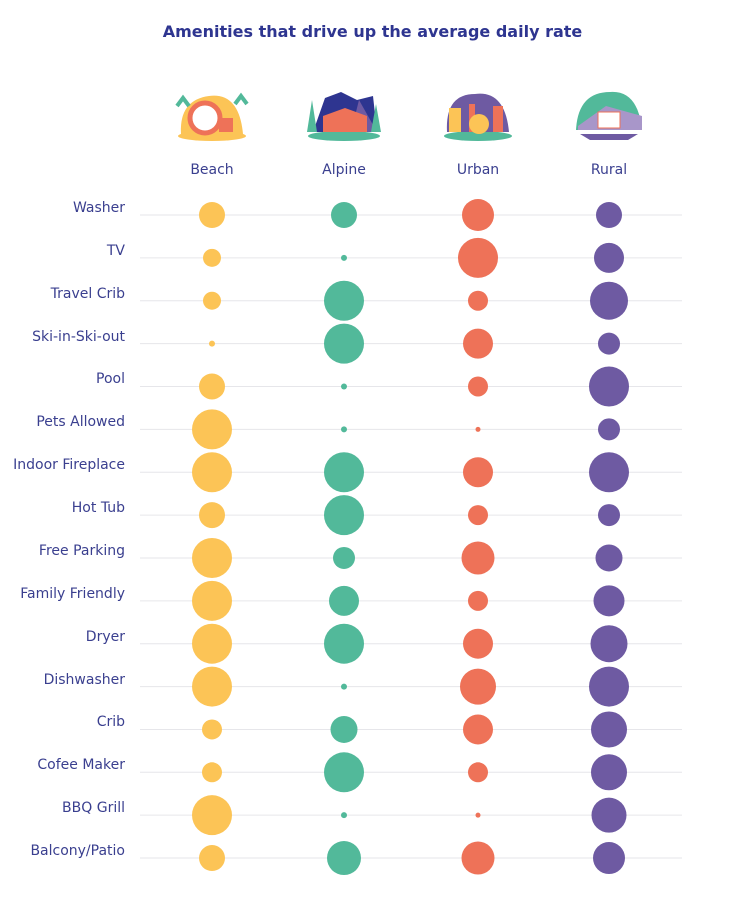 The height and width of the screenshot is (911, 735). I want to click on column-header-rural: Rural, so click(609, 170).